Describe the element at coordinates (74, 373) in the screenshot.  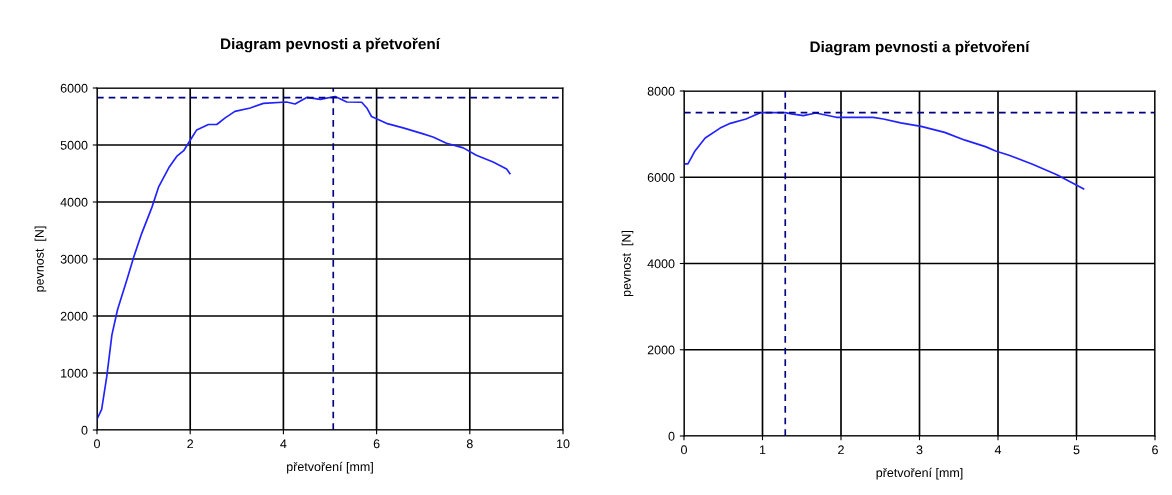
I see `y-tick-label: 1000` at that location.